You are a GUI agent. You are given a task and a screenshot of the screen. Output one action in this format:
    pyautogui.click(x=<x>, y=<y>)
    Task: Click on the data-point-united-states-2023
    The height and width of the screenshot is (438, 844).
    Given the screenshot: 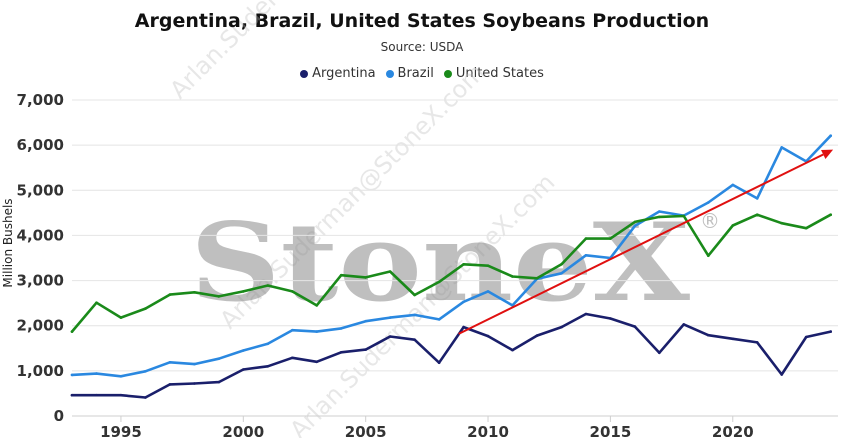 What is the action you would take?
    pyautogui.click(x=806, y=228)
    